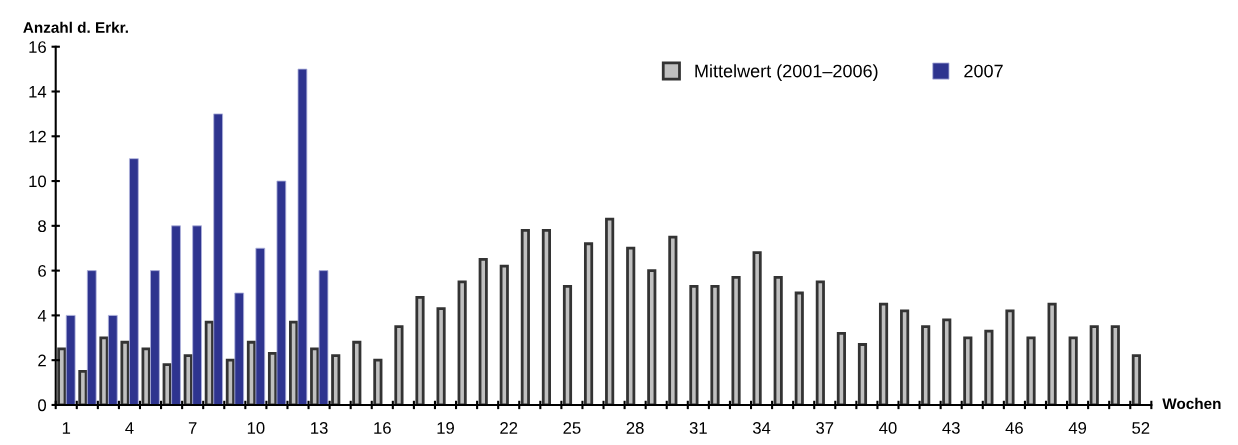 Image resolution: width=1238 pixels, height=445 pixels. What do you see at coordinates (761, 428) in the screenshot?
I see `x-tick-label: 34` at bounding box center [761, 428].